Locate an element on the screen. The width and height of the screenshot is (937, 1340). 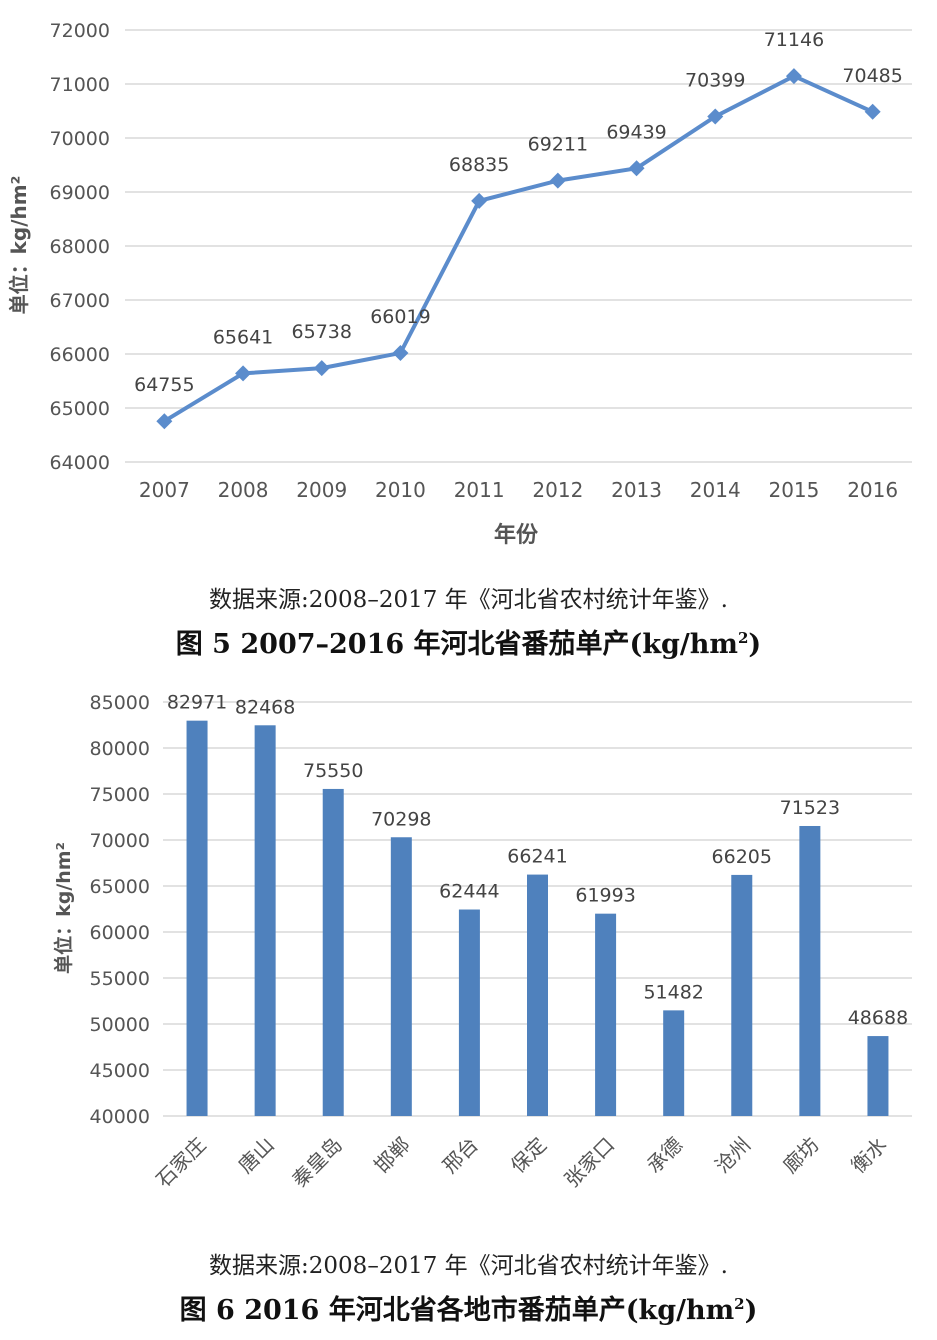
x-tick-label: 廊坊 is located at coordinates (800, 1155).